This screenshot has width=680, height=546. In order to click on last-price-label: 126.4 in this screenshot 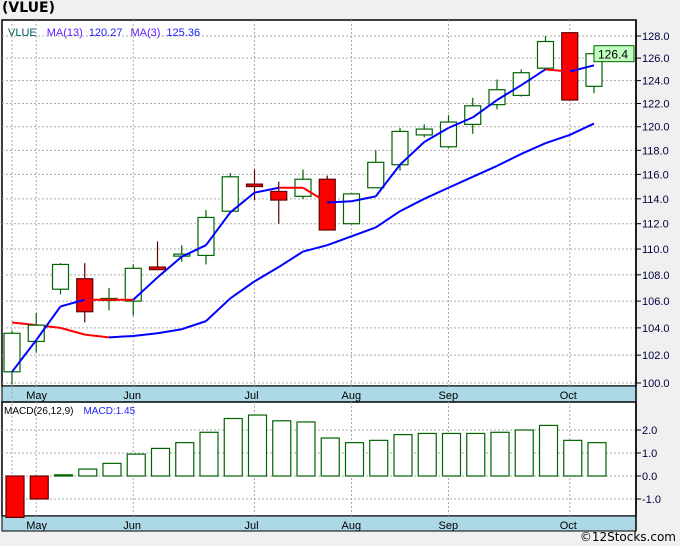, I will do `click(613, 55)`.